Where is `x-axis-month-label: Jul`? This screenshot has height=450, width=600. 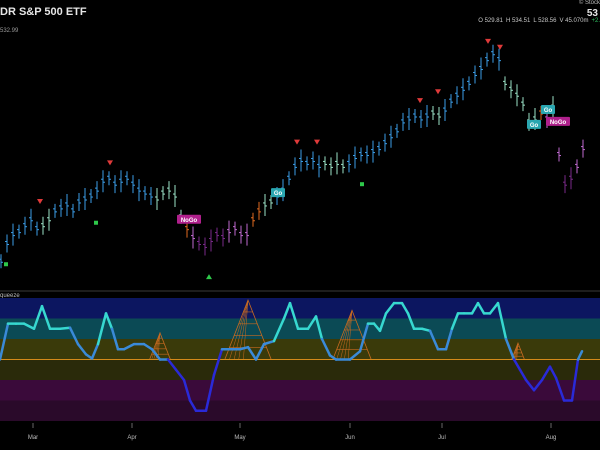
x-axis-month-label: Jul is located at coordinates (442, 438).